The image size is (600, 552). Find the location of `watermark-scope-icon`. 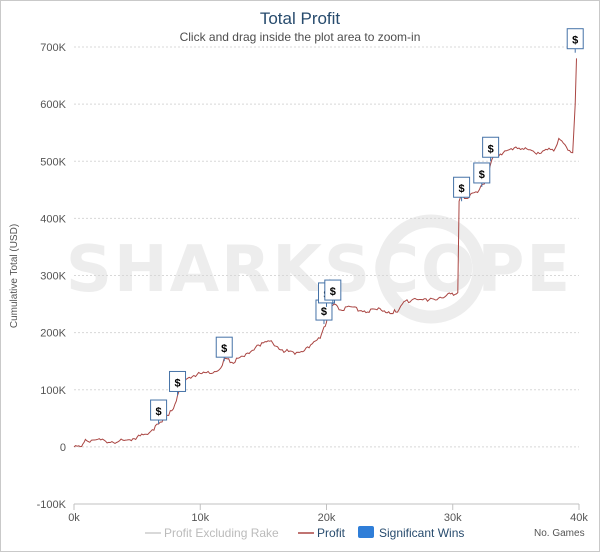

watermark-scope-icon is located at coordinates (431, 269).